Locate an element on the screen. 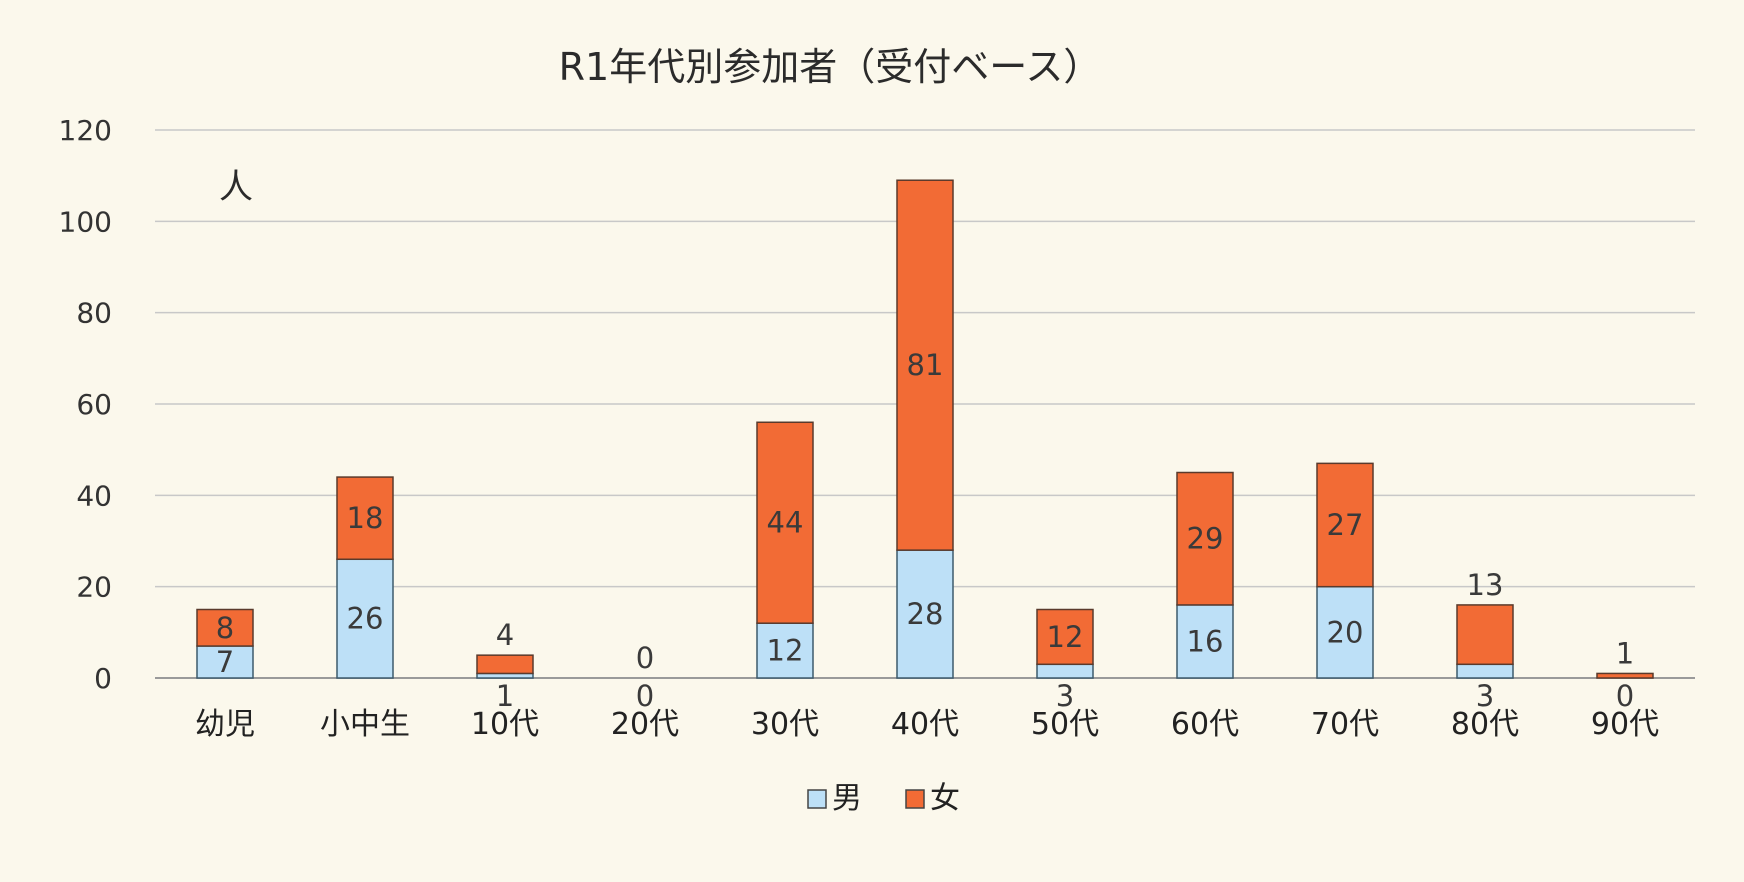 This screenshot has width=1744, height=882. data-label-female: 4 is located at coordinates (505, 635).